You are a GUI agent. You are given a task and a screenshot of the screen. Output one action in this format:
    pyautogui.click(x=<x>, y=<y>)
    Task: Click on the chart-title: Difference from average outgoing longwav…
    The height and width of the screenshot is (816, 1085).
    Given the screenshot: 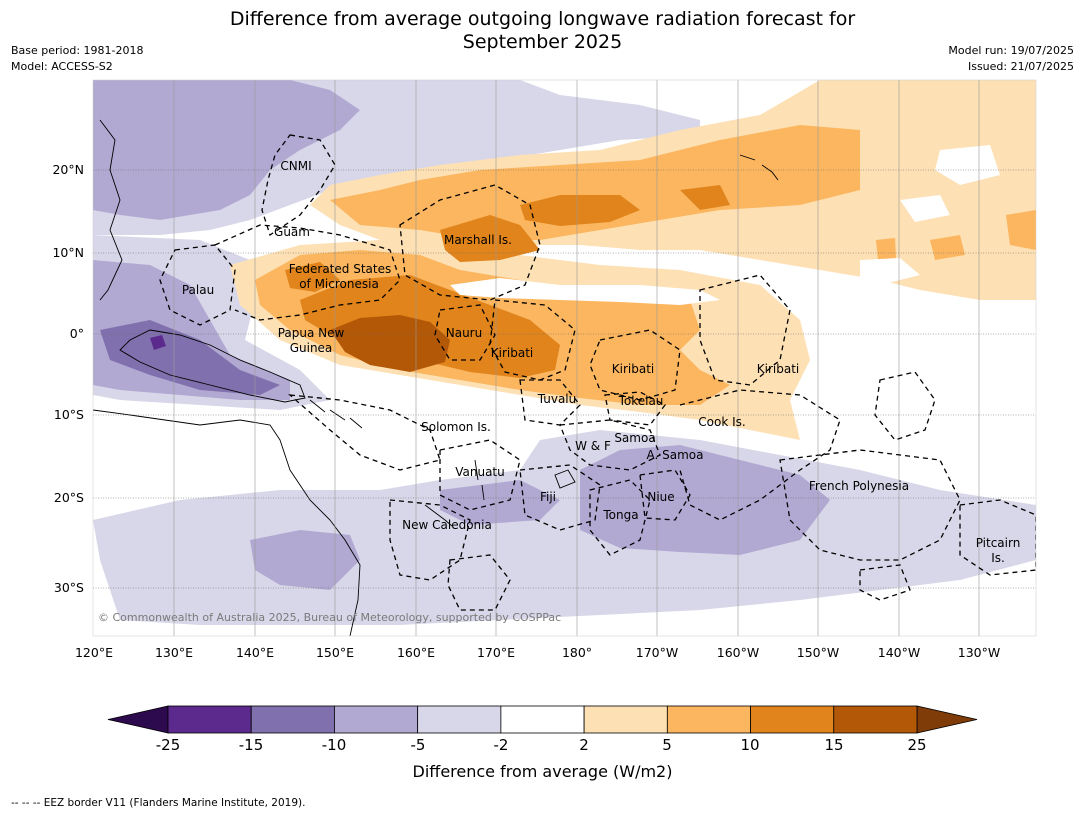 What is the action you would take?
    pyautogui.click(x=542, y=31)
    